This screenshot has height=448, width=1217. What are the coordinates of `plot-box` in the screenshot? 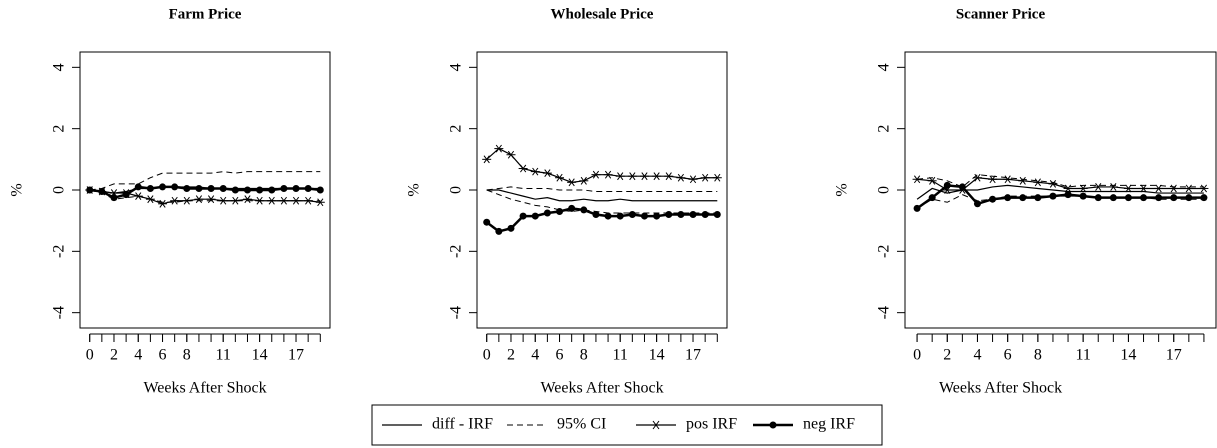 It's located at (205, 190).